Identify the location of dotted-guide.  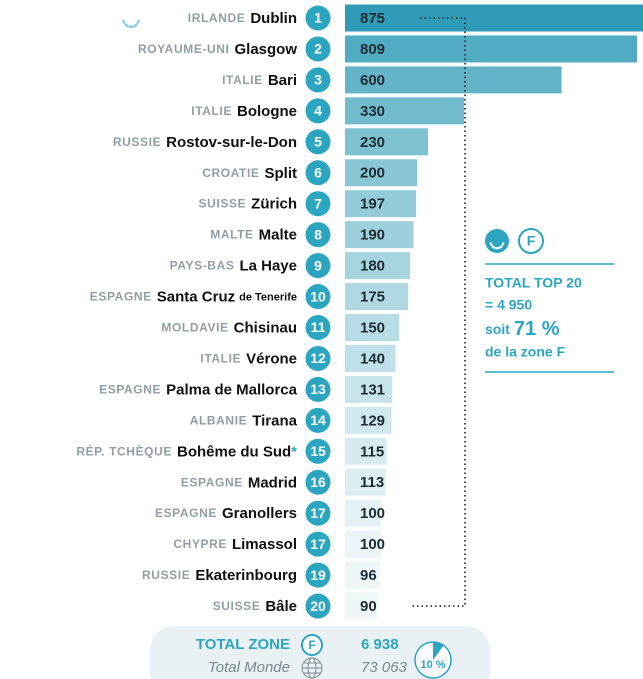
(439, 312).